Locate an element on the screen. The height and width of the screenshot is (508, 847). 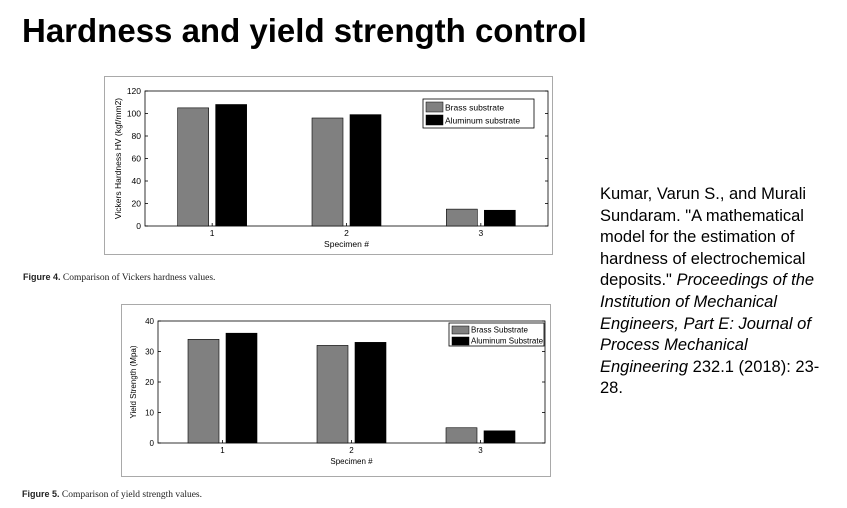
figure-4-text: Comparison of Vickers hardness values. is located at coordinates (138, 278).